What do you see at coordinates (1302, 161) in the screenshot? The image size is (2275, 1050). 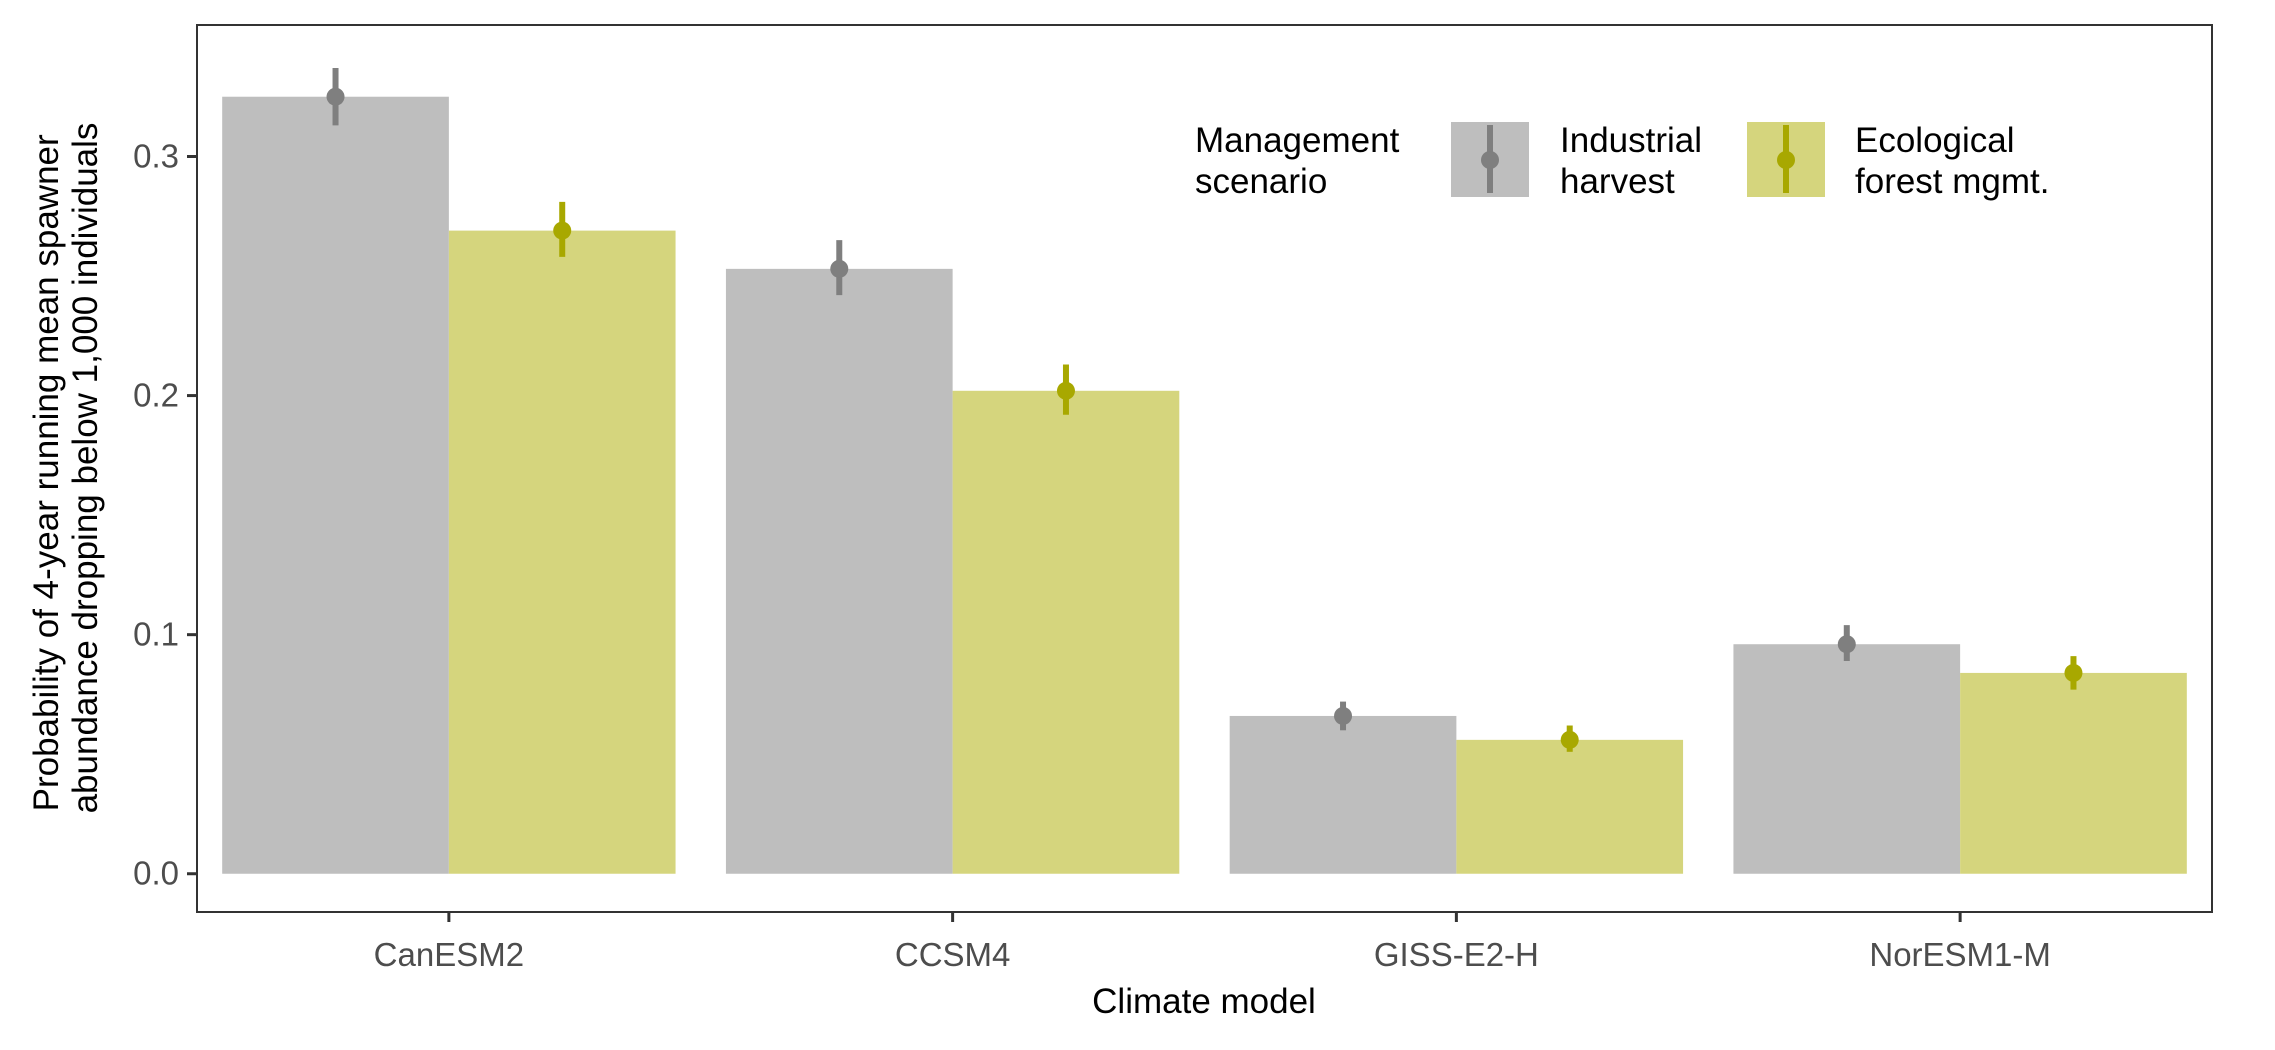 I see `legend-title: Management scenario` at bounding box center [1302, 161].